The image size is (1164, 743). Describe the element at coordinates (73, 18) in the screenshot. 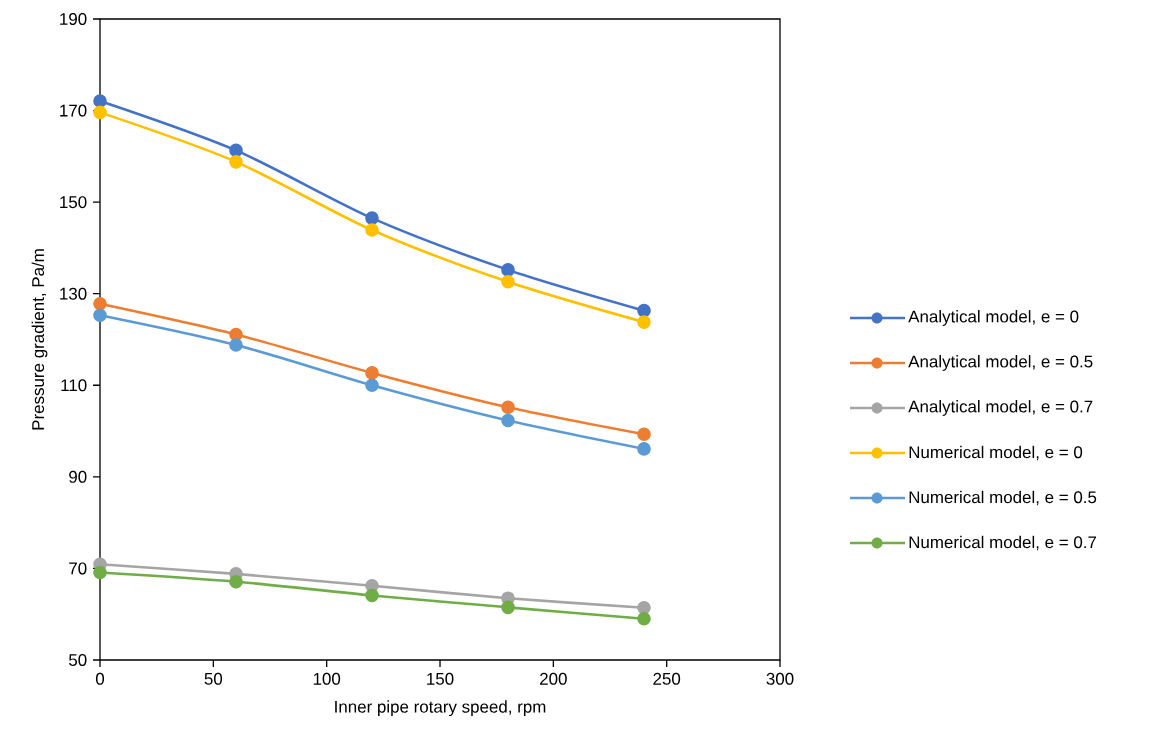

I see `y-tick-label: 190` at that location.